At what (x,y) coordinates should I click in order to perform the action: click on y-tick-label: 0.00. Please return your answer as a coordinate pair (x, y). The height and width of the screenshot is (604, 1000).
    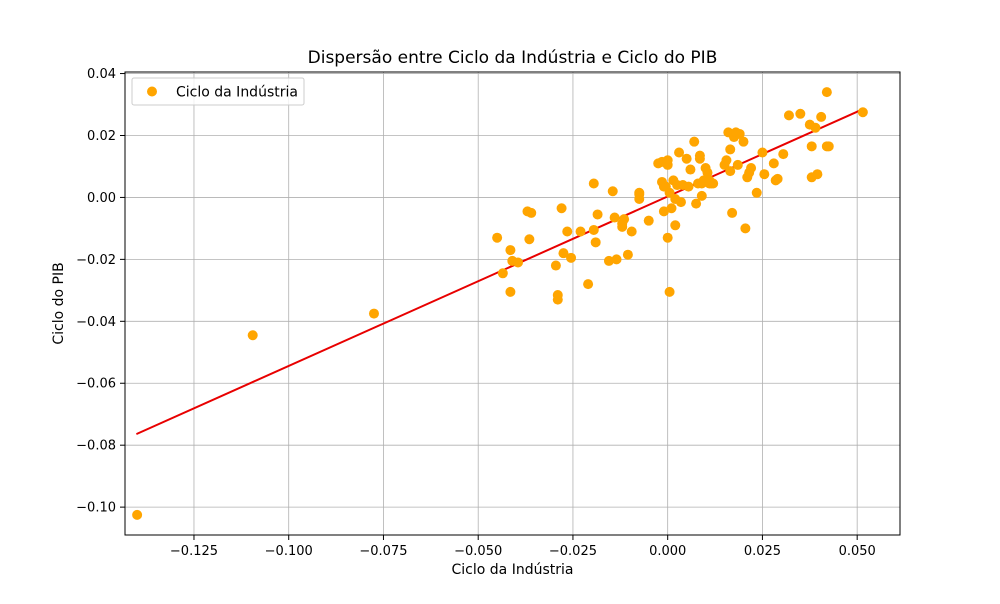
    Looking at the image, I should click on (101, 198).